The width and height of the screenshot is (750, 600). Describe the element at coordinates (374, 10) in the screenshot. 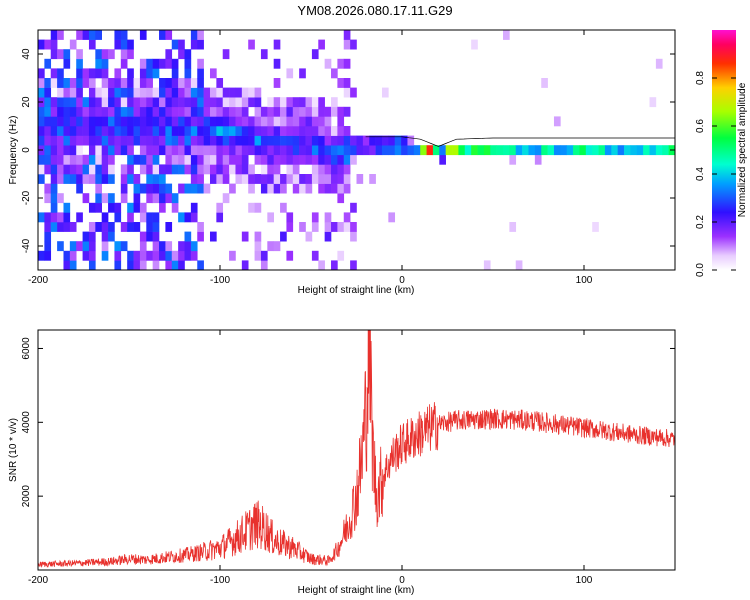

I see `chart-title: YM08.2026.080.17.11.G29` at that location.